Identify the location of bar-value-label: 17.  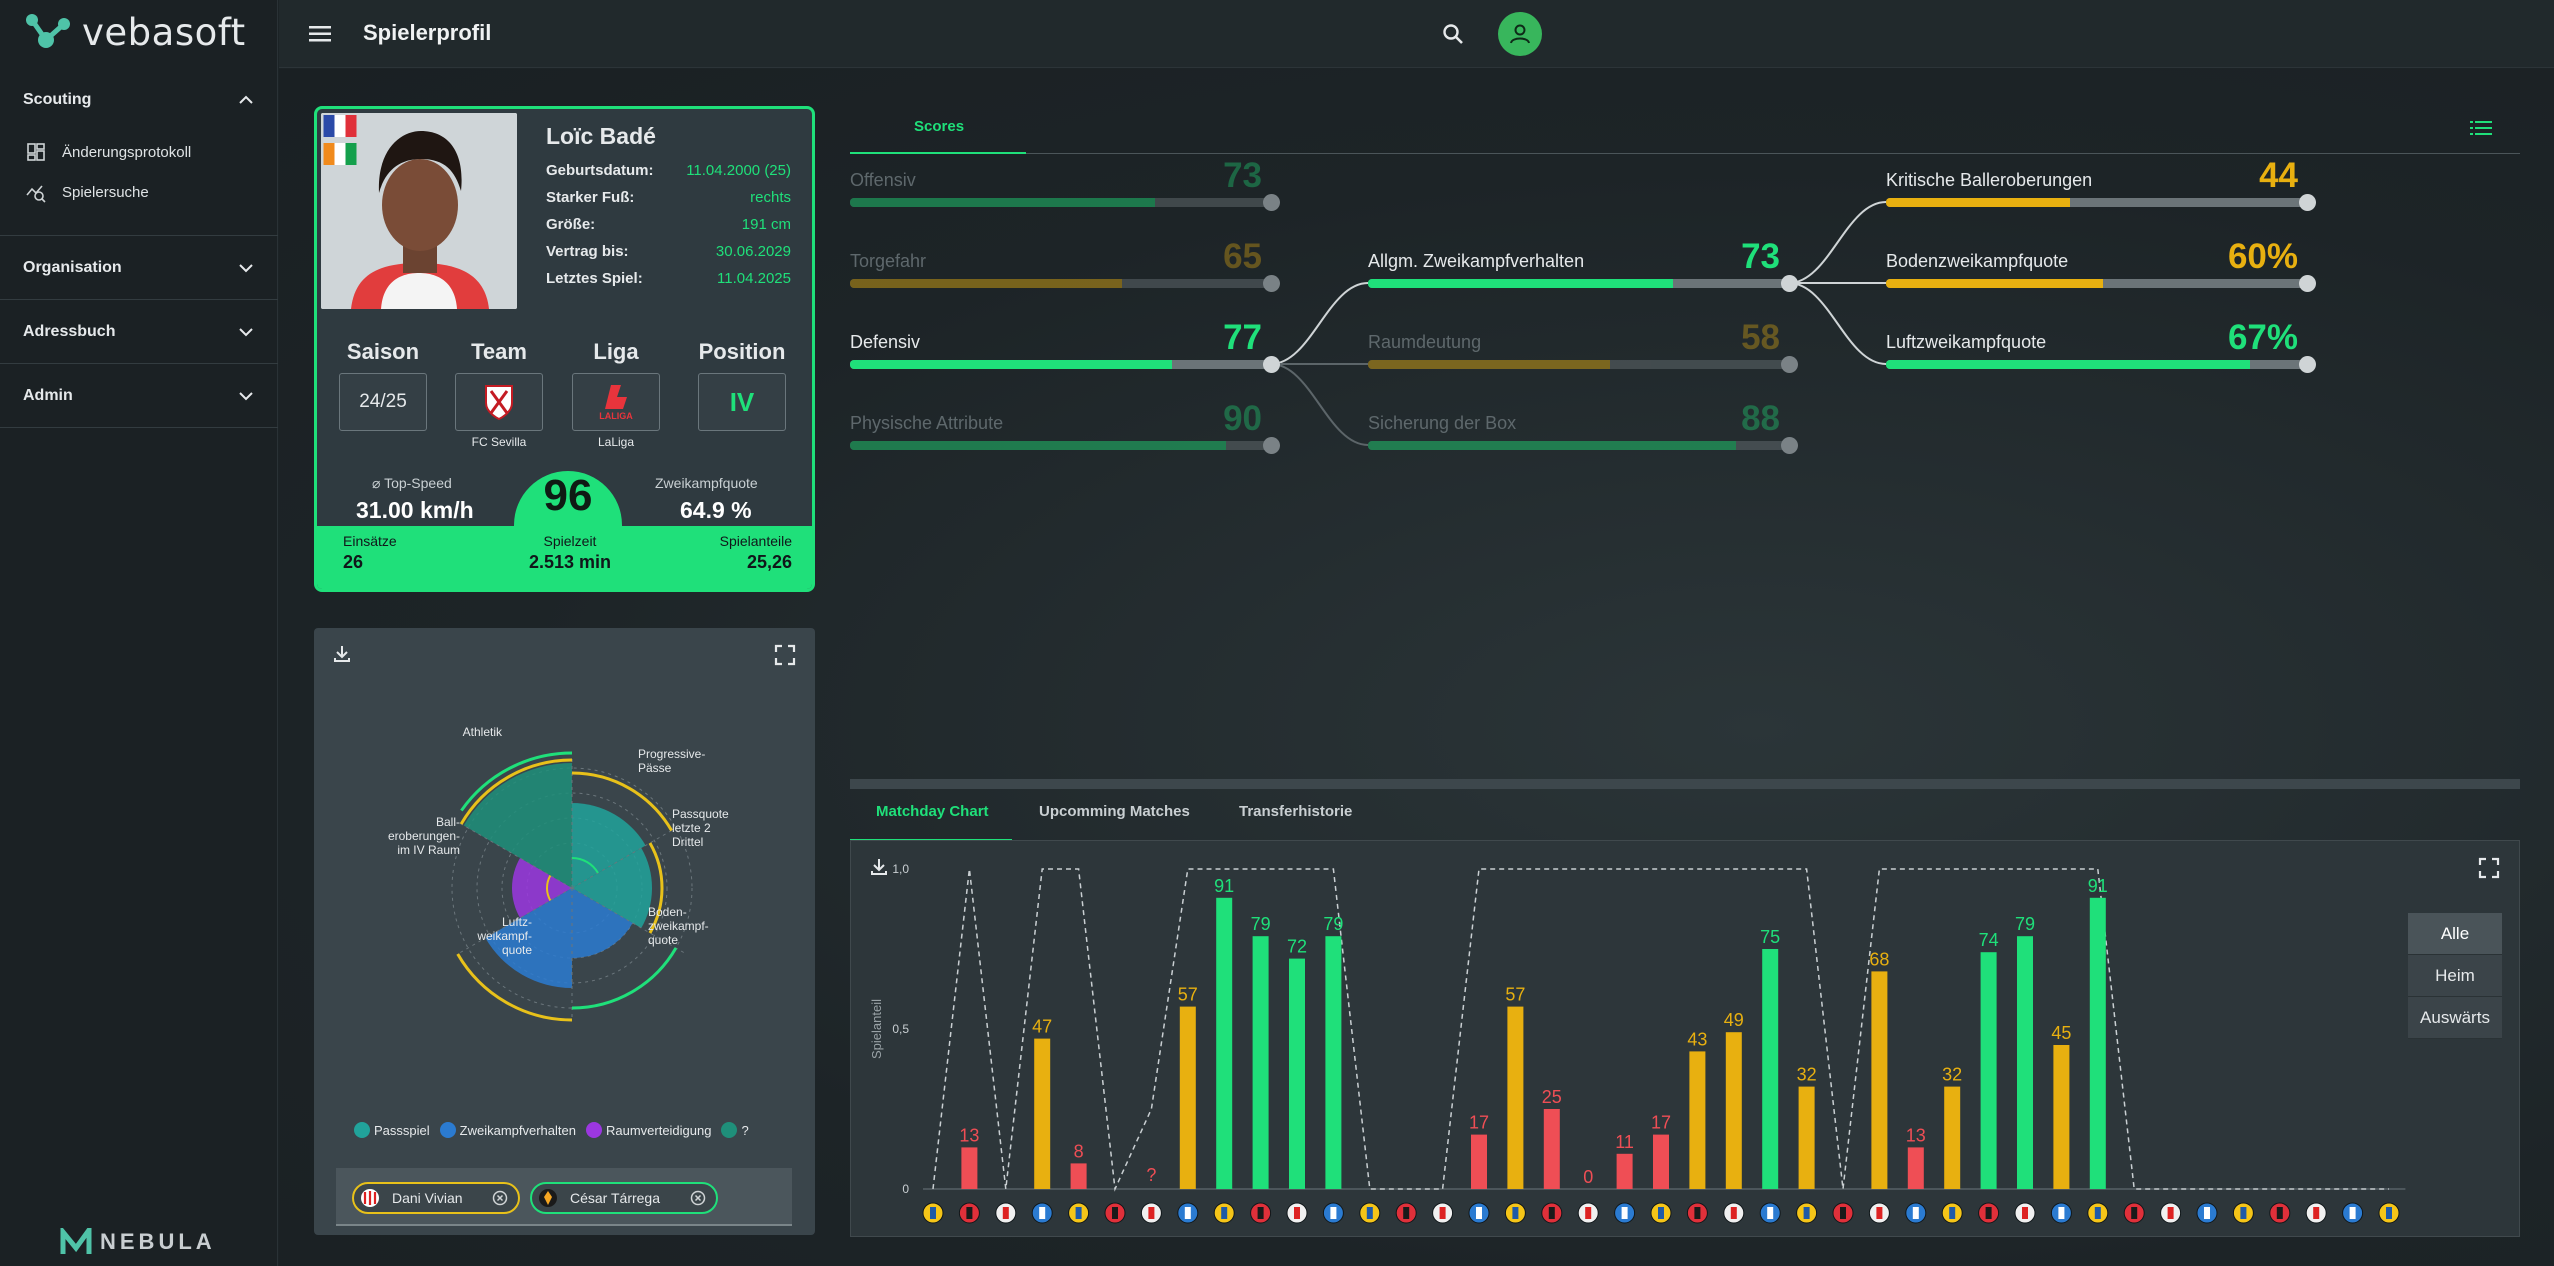
(1479, 1123).